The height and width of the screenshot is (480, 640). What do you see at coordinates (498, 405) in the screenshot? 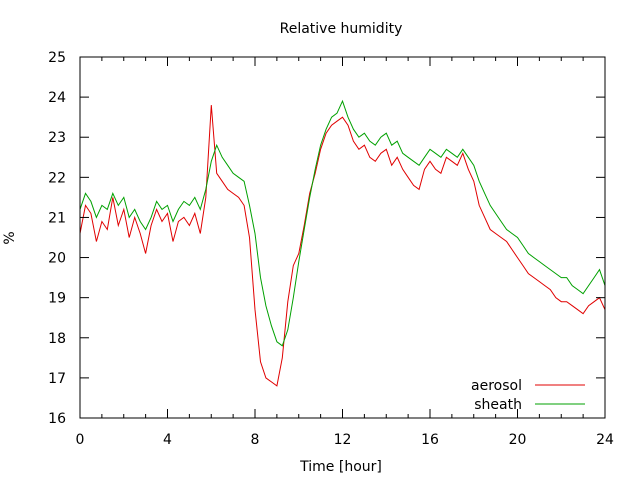
I see `legend-label-sheath: sheath` at bounding box center [498, 405].